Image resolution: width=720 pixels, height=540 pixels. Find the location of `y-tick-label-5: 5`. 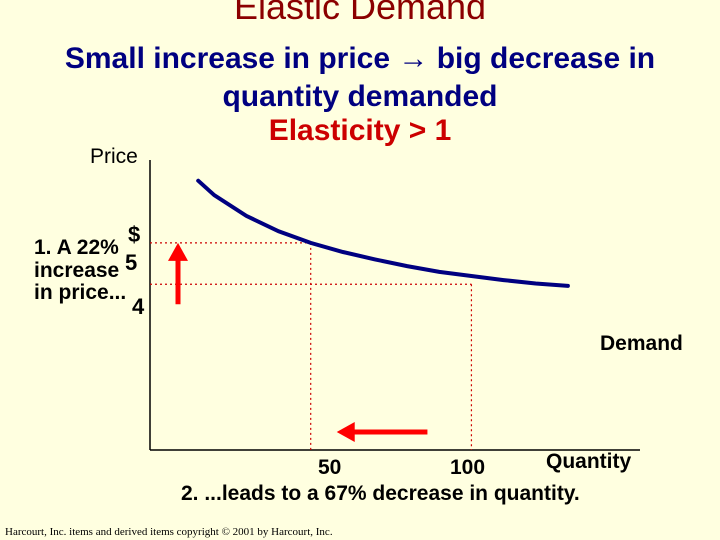

y-tick-label-5: 5 is located at coordinates (131, 262).